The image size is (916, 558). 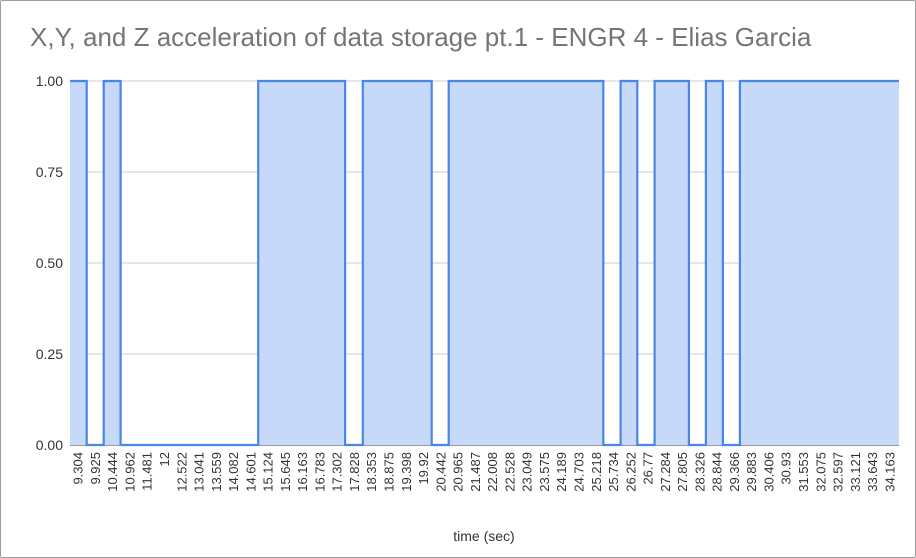 I want to click on x-tick-label: 28.326, so click(x=699, y=472).